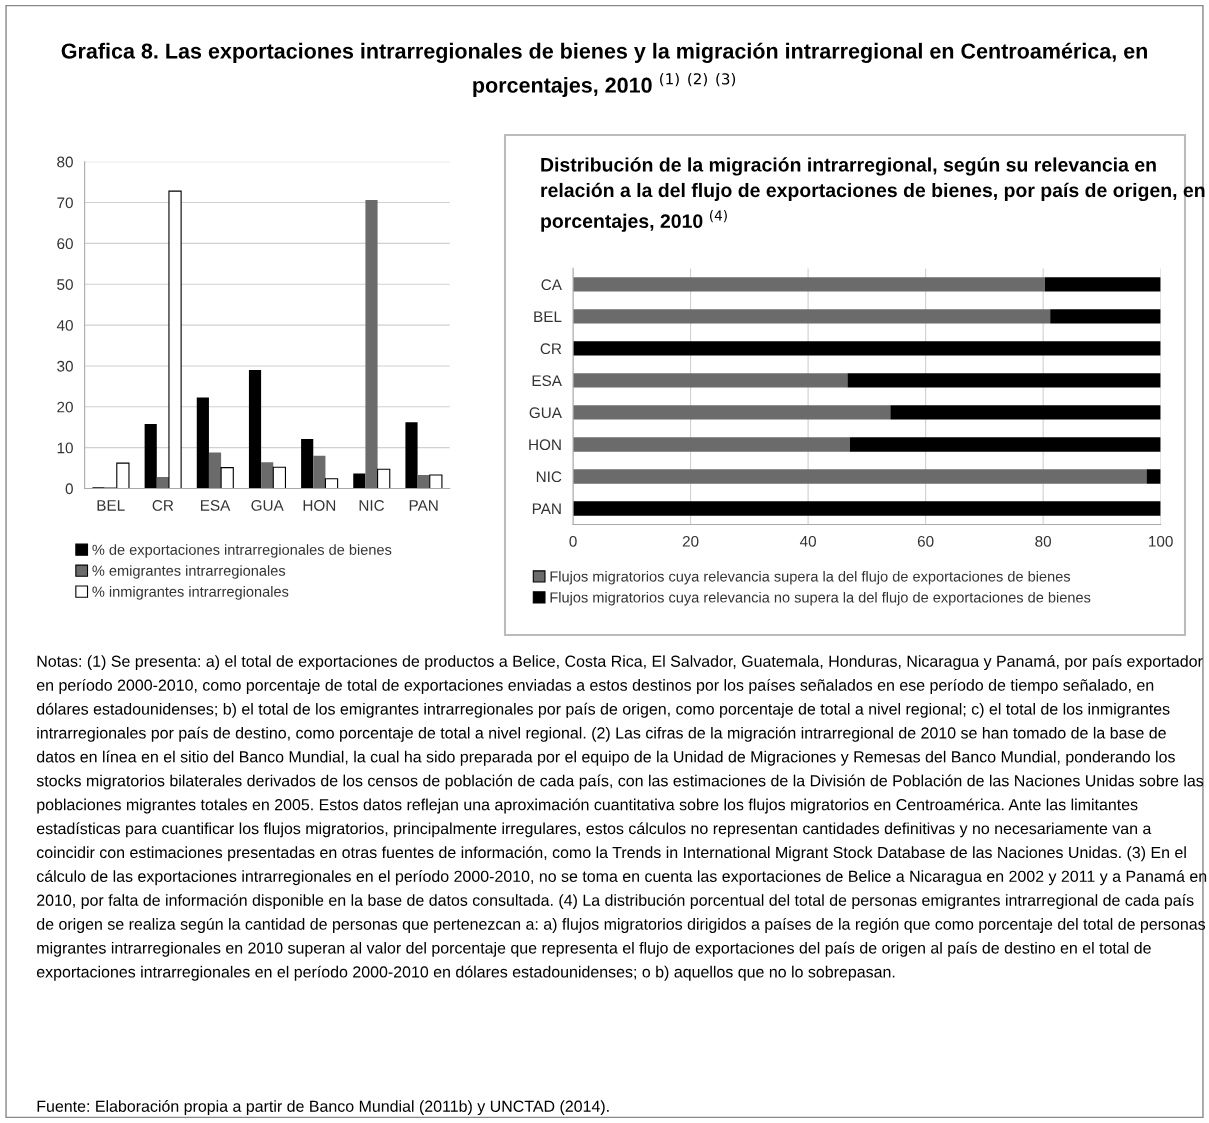 This screenshot has width=1209, height=1123. I want to click on y-tick-label: 0, so click(69, 489).